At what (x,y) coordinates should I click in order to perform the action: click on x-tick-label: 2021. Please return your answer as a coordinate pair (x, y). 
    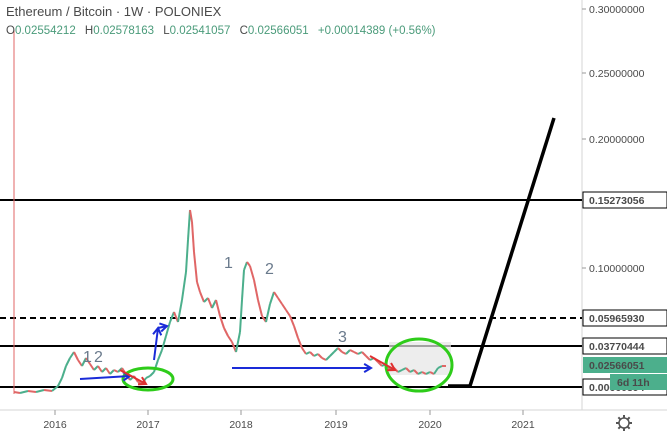
    Looking at the image, I should click on (523, 425).